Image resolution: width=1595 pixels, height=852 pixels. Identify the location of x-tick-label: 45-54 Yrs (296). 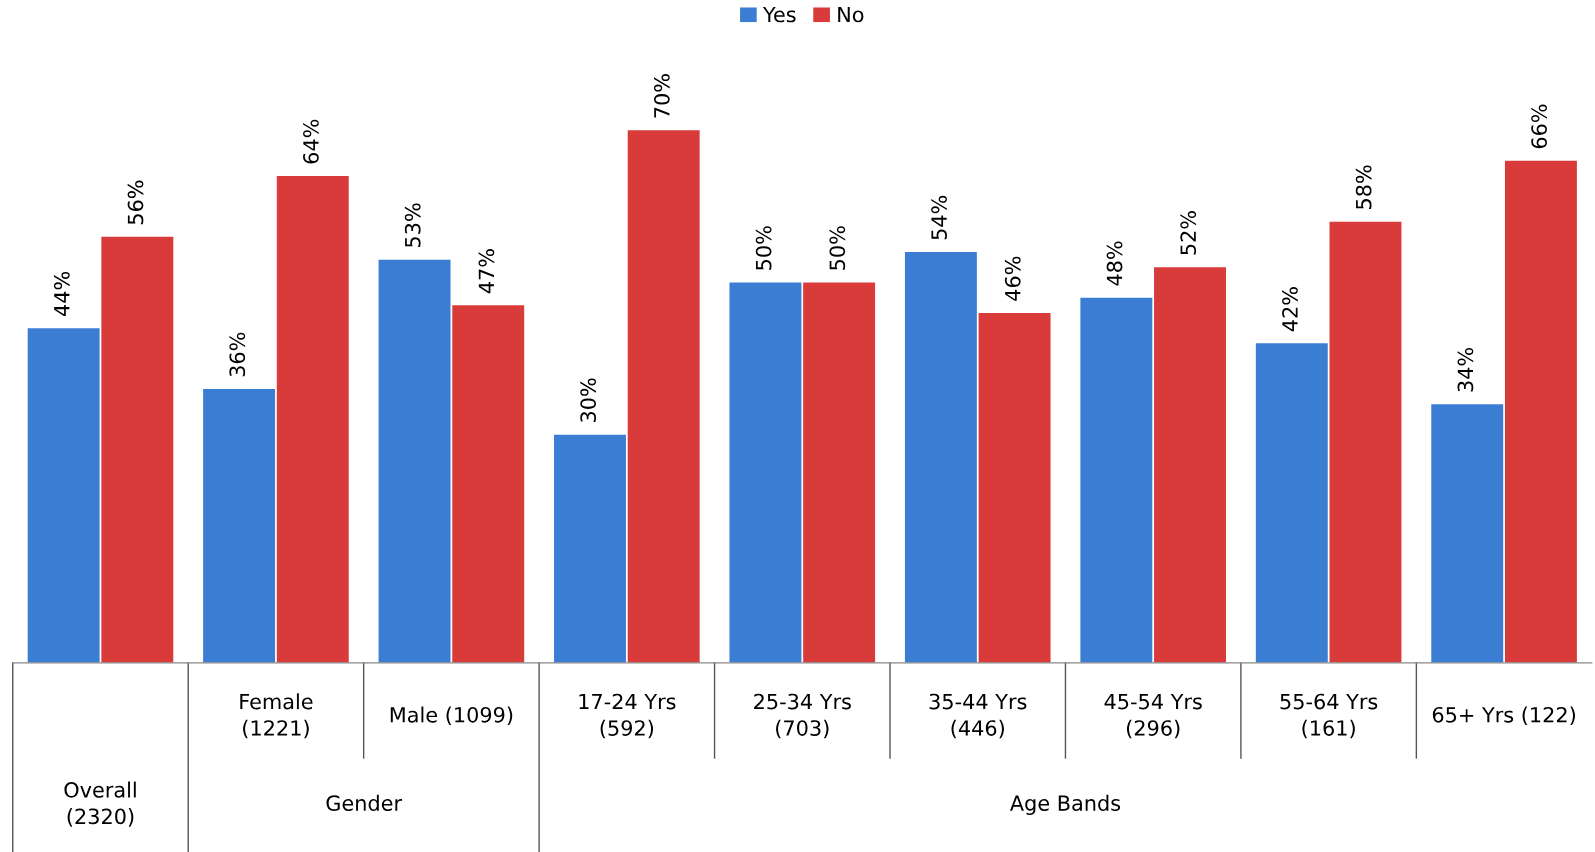
(1153, 716).